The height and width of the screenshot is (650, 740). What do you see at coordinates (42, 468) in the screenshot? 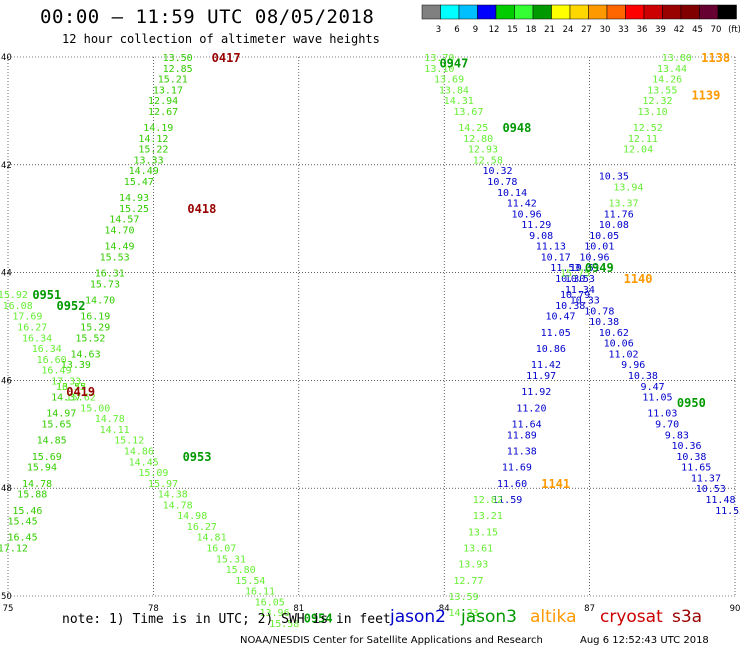
I see `data-point-label: 15.94` at bounding box center [42, 468].